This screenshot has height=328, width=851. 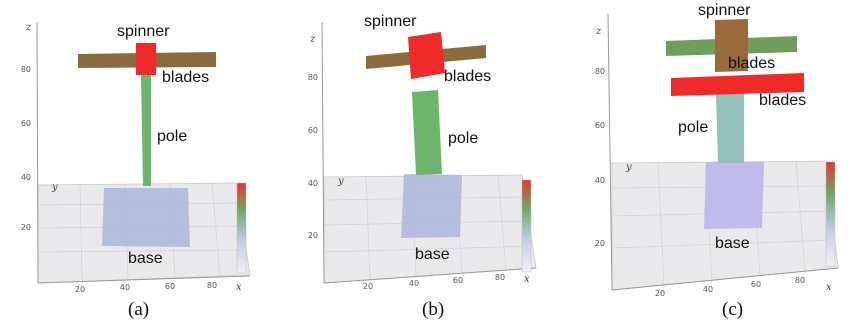 What do you see at coordinates (733, 309) in the screenshot?
I see `caption-c: (c)` at bounding box center [733, 309].